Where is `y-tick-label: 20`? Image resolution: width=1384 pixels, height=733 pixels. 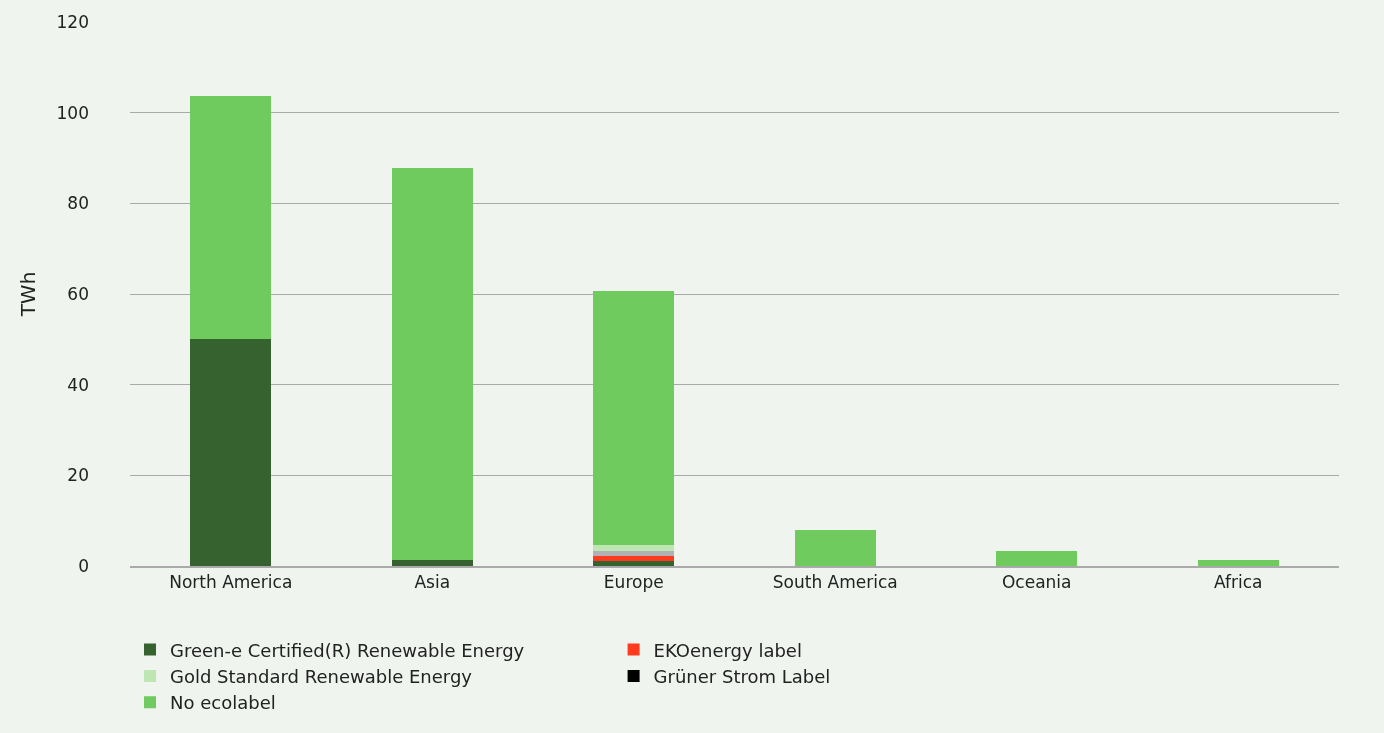
y-tick-label: 20 is located at coordinates (78, 475).